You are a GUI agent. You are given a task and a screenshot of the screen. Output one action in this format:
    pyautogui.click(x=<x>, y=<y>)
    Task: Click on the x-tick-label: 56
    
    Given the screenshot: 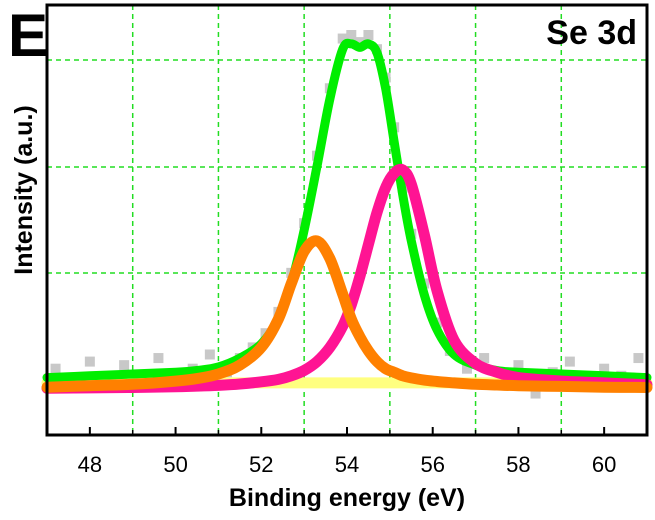 What is the action you would take?
    pyautogui.click(x=432, y=464)
    